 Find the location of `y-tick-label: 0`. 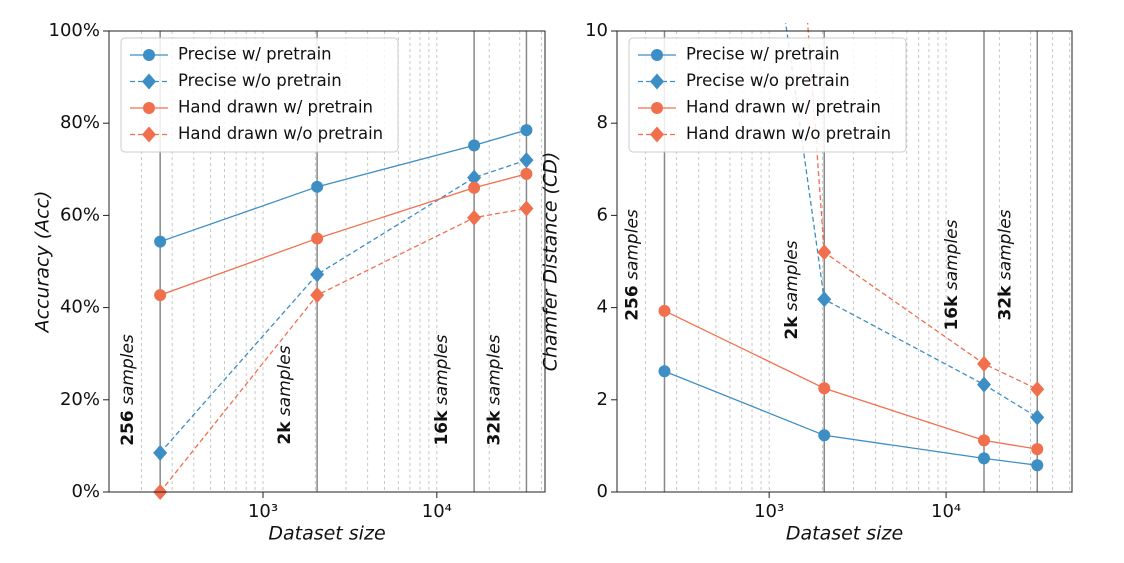

y-tick-label: 0 is located at coordinates (602, 491).